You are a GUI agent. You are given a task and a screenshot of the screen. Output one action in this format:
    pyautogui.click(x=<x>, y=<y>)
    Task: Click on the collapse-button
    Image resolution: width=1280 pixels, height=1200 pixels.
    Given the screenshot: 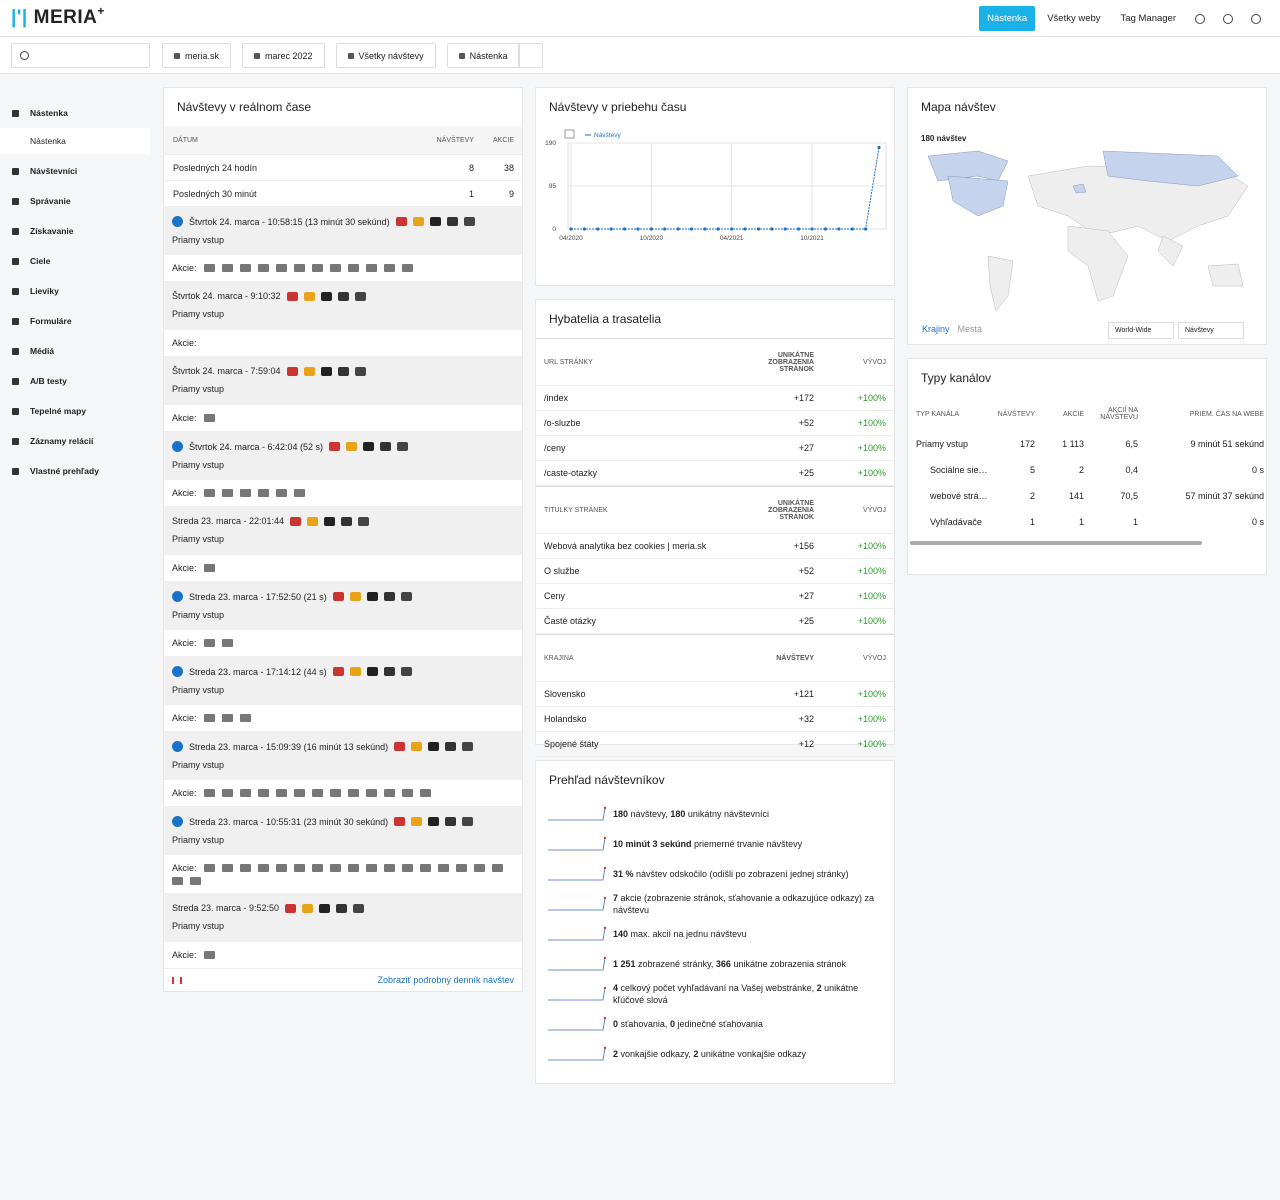 What is the action you would take?
    pyautogui.click(x=530, y=55)
    